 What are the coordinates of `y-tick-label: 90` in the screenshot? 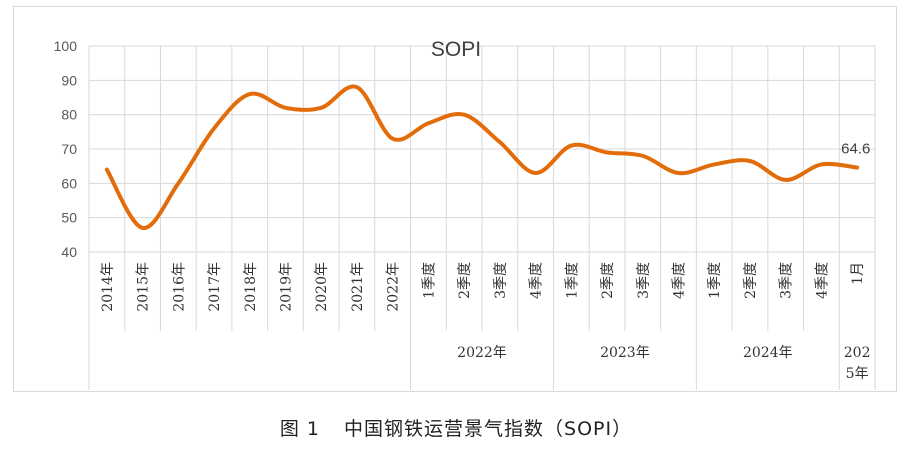 It's located at (69, 80).